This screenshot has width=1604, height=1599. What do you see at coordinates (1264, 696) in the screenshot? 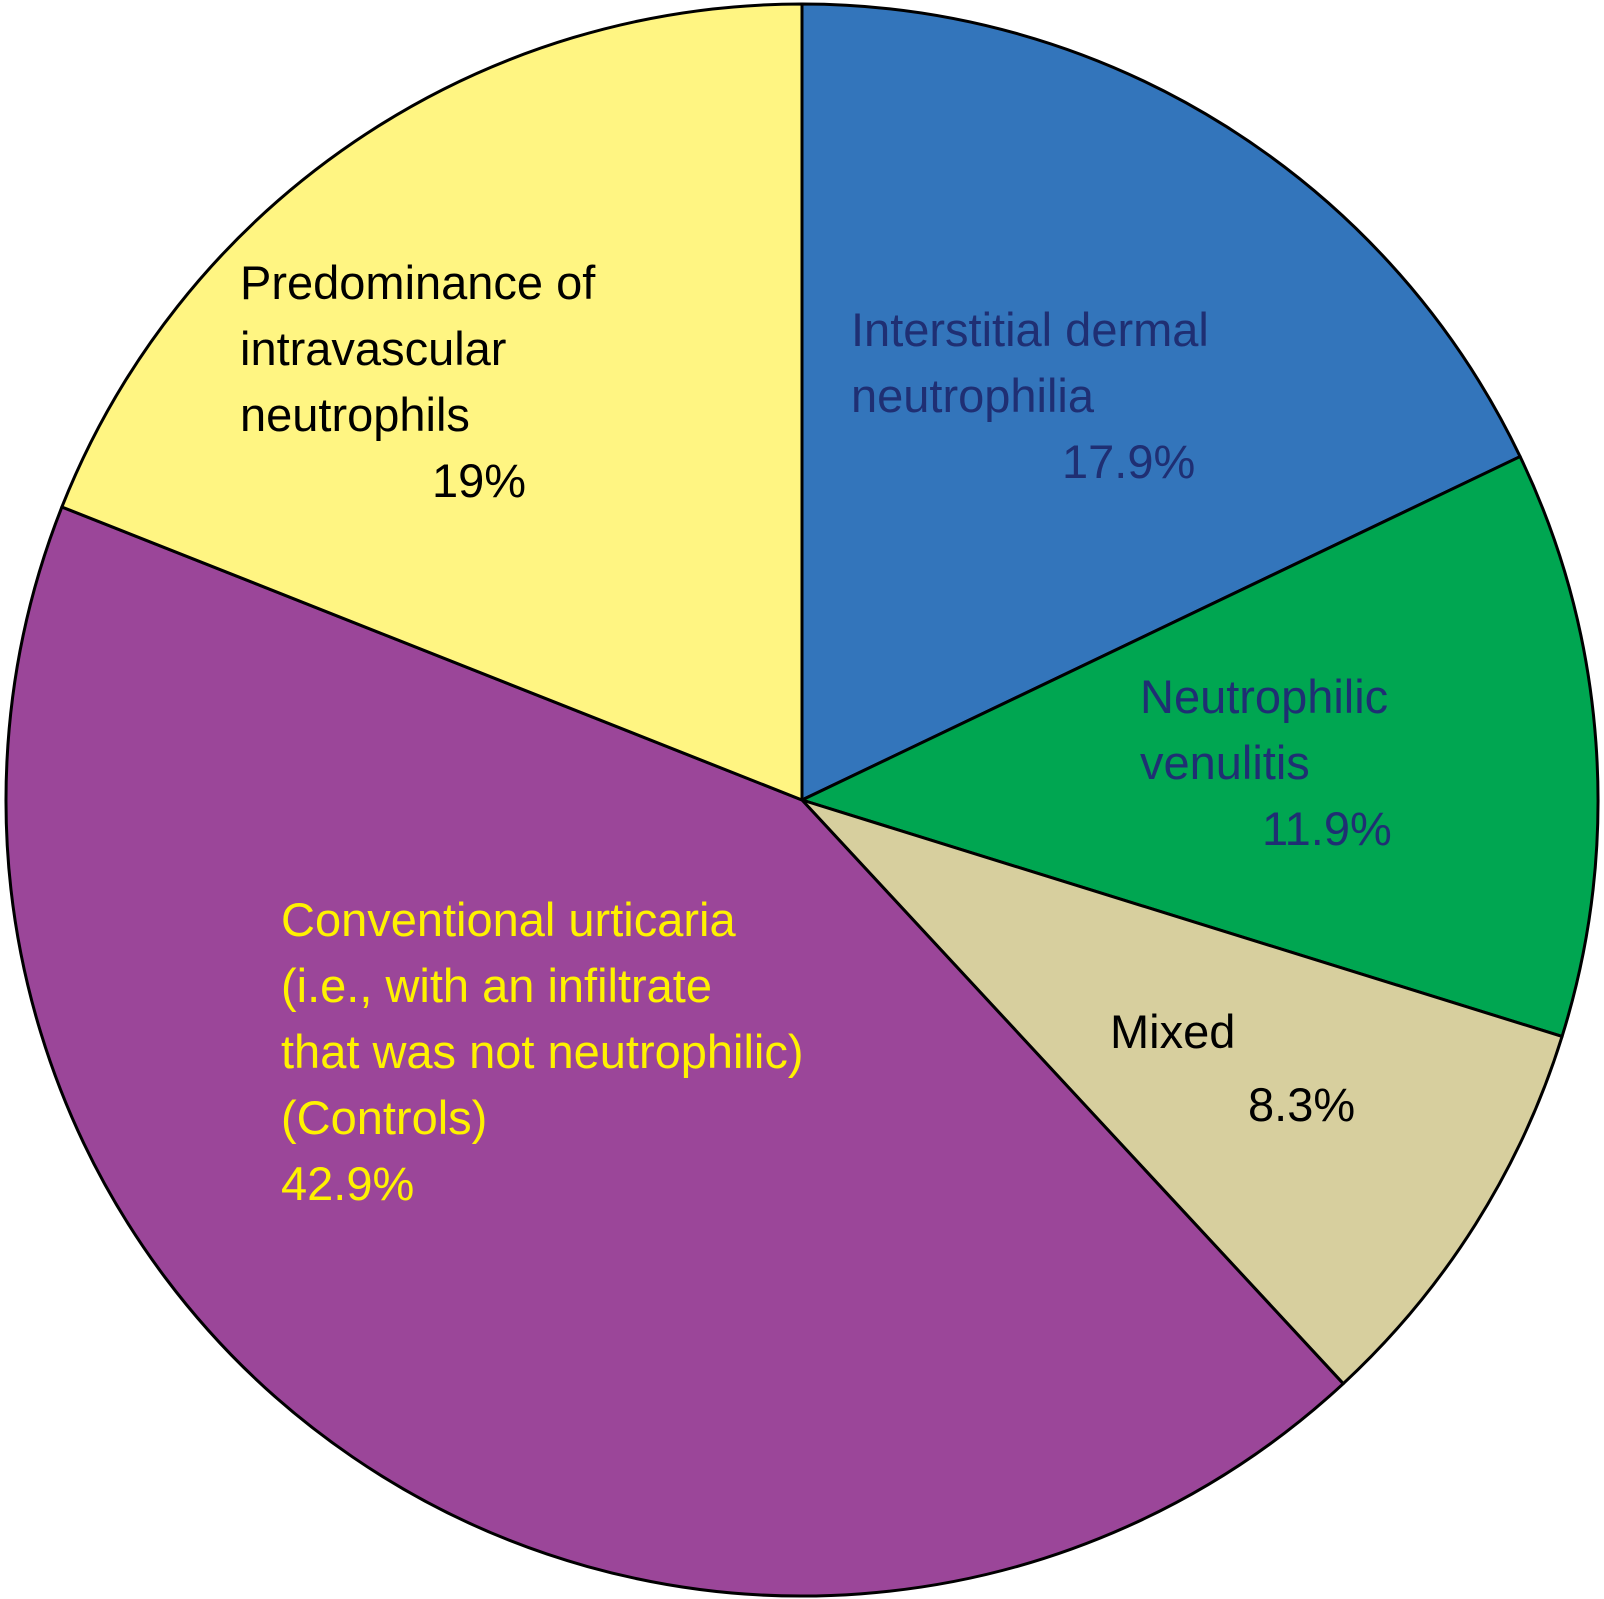
I see `slice-label-line: Neutrophilic` at bounding box center [1264, 696].